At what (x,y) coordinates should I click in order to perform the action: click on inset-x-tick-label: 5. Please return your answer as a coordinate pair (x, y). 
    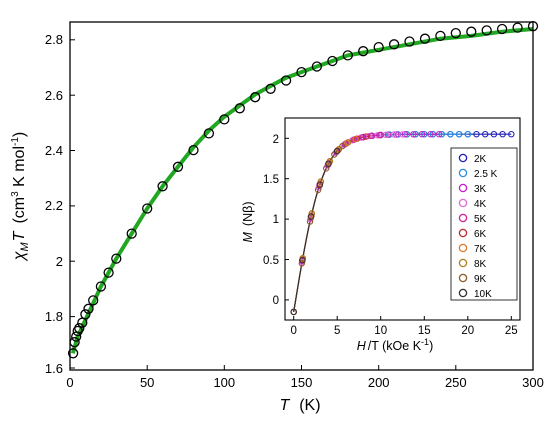
    Looking at the image, I should click on (337, 331).